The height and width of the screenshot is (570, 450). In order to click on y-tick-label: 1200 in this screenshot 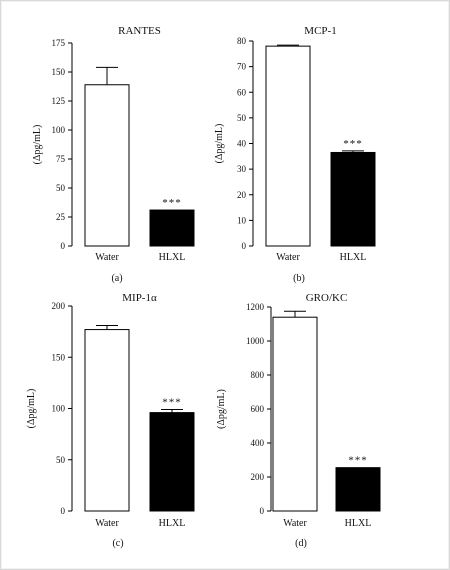, I will do `click(255, 307)`.